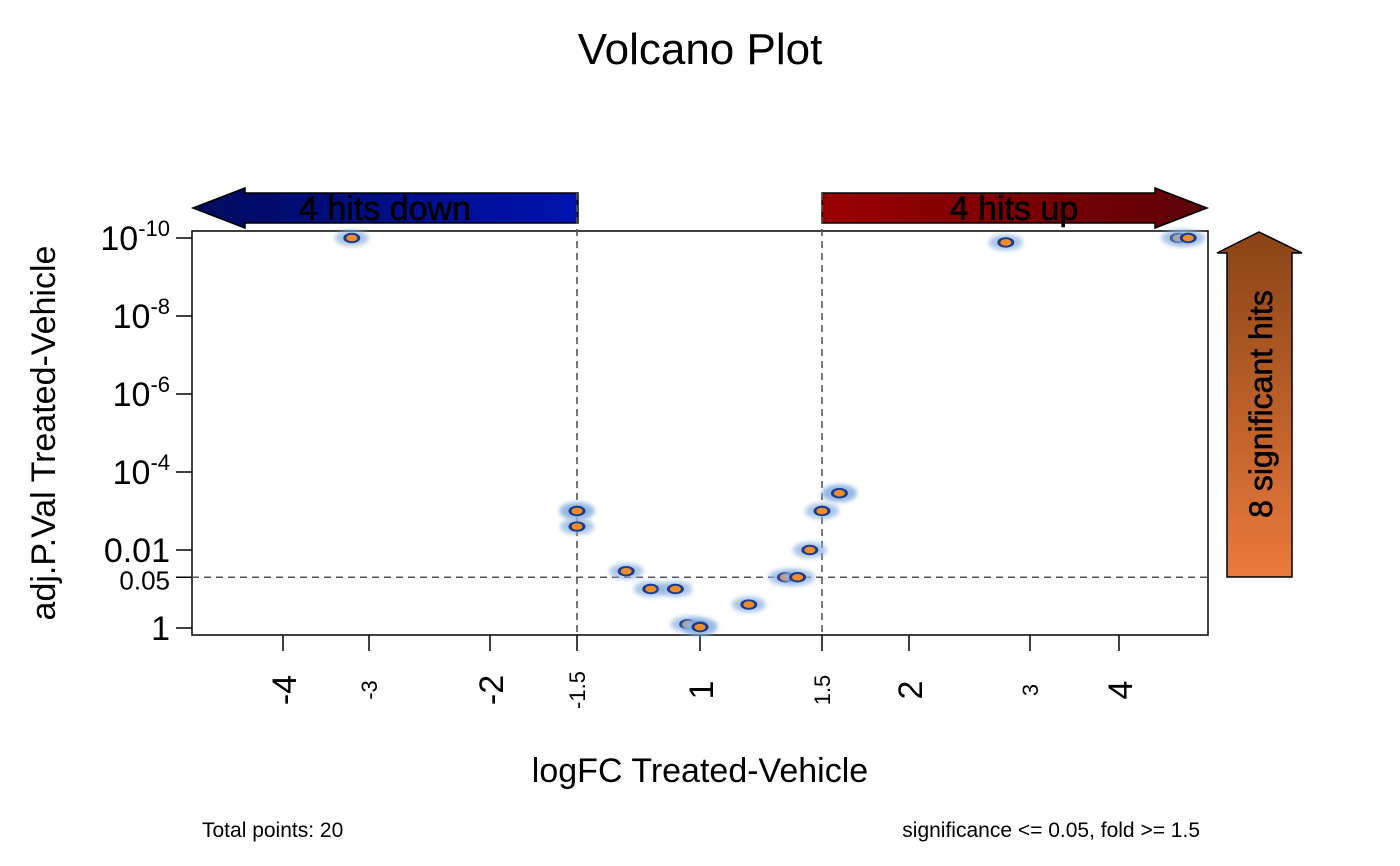  I want to click on y-tick-label: 0.01, so click(137, 551).